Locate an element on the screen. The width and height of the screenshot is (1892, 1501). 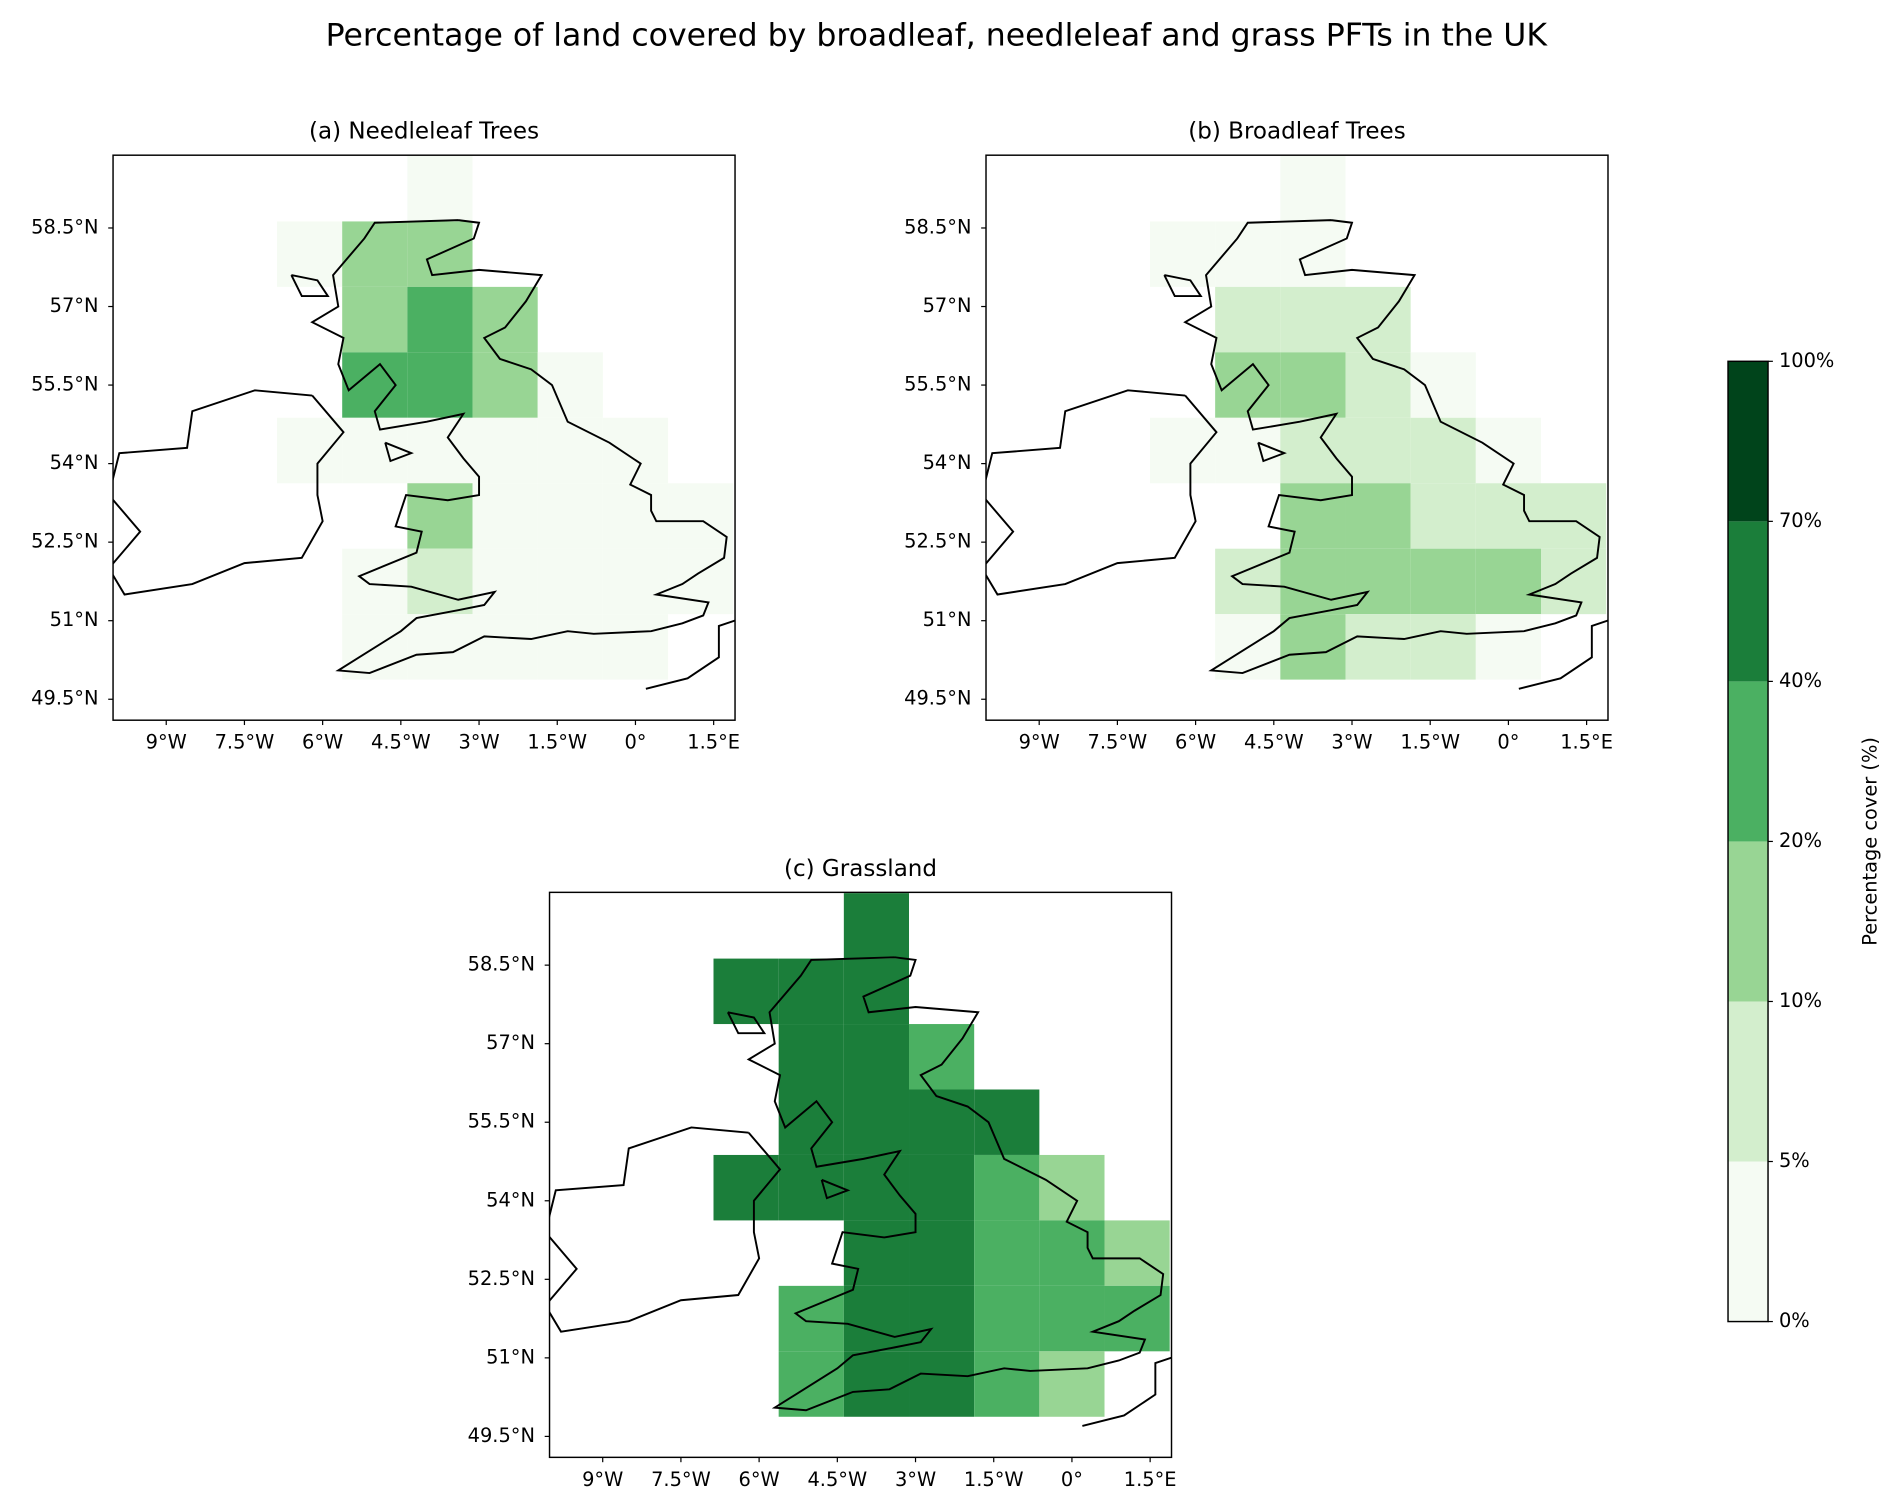
panel-title: (b) Broadleaf Trees is located at coordinates (1296, 132).